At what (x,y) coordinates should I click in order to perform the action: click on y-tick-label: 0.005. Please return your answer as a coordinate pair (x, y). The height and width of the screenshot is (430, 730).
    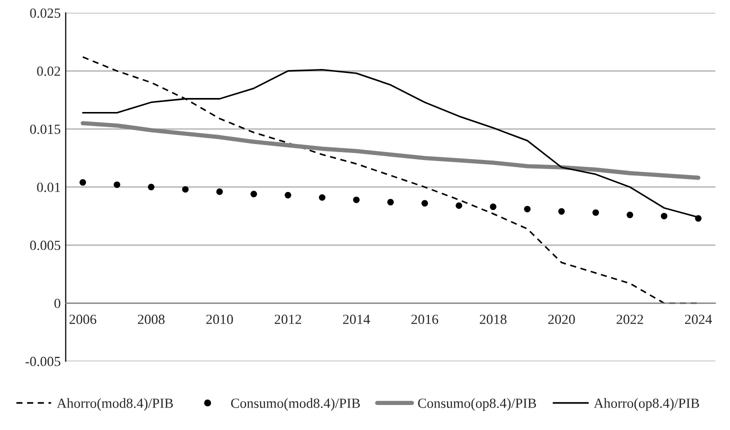
    Looking at the image, I should click on (45, 245).